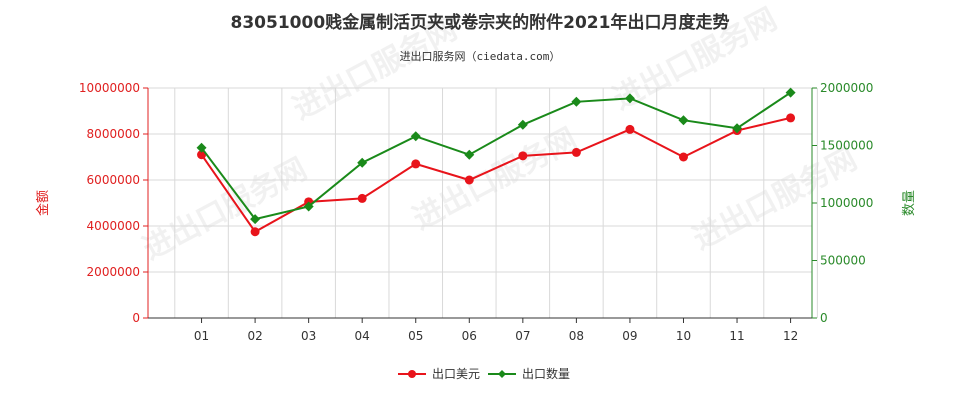 The height and width of the screenshot is (400, 960). Describe the element at coordinates (136, 318) in the screenshot. I see `left-tick-label: 0` at that location.